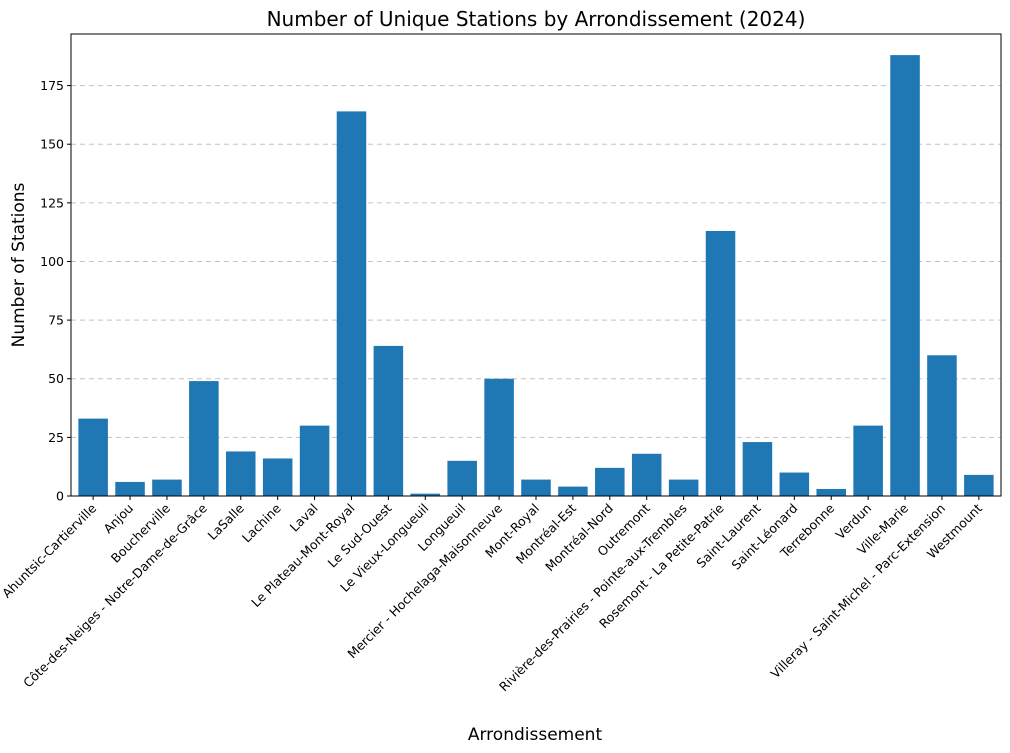 Image resolution: width=1010 pixels, height=753 pixels. Describe the element at coordinates (304, 518) in the screenshot. I see `x-tick-label: Laval` at that location.